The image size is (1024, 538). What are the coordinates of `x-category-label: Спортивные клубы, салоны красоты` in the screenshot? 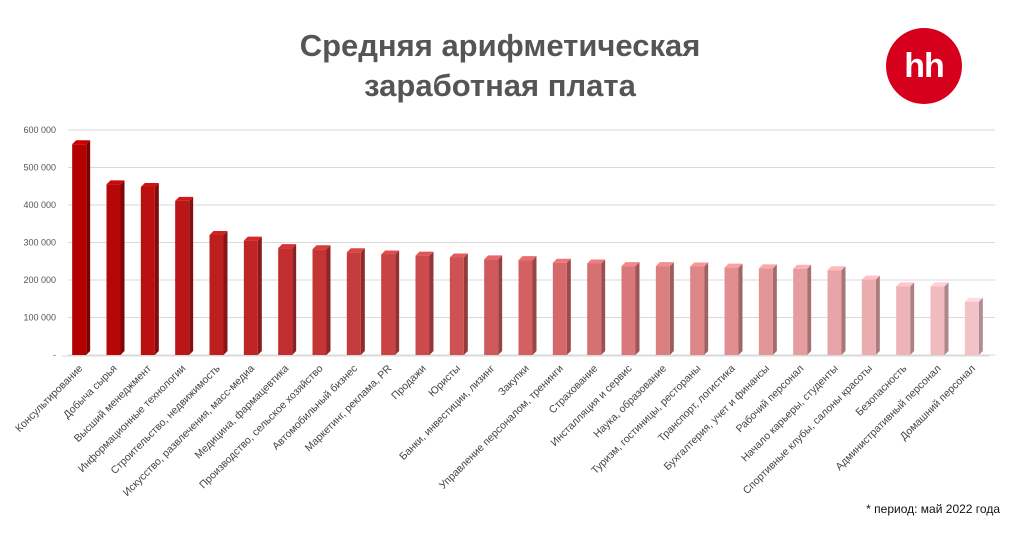 It's located at (808, 430).